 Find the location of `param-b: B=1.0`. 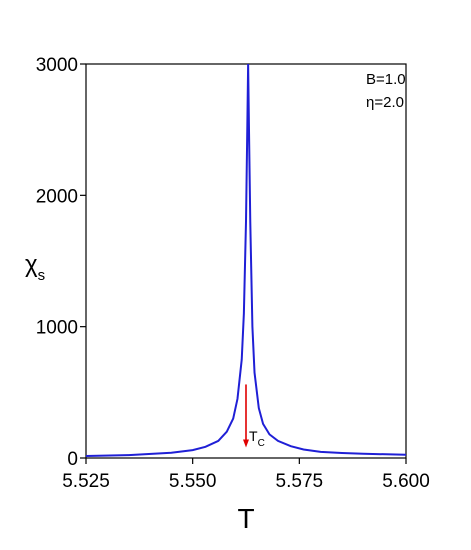

param-b: B=1.0 is located at coordinates (386, 79).